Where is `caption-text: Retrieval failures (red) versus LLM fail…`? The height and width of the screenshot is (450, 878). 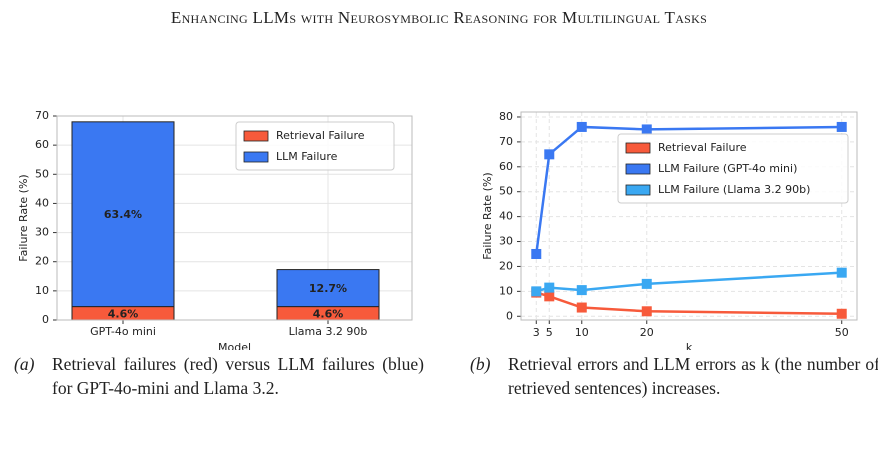
caption-text: Retrieval failures (red) versus LLM fail… is located at coordinates (238, 376).